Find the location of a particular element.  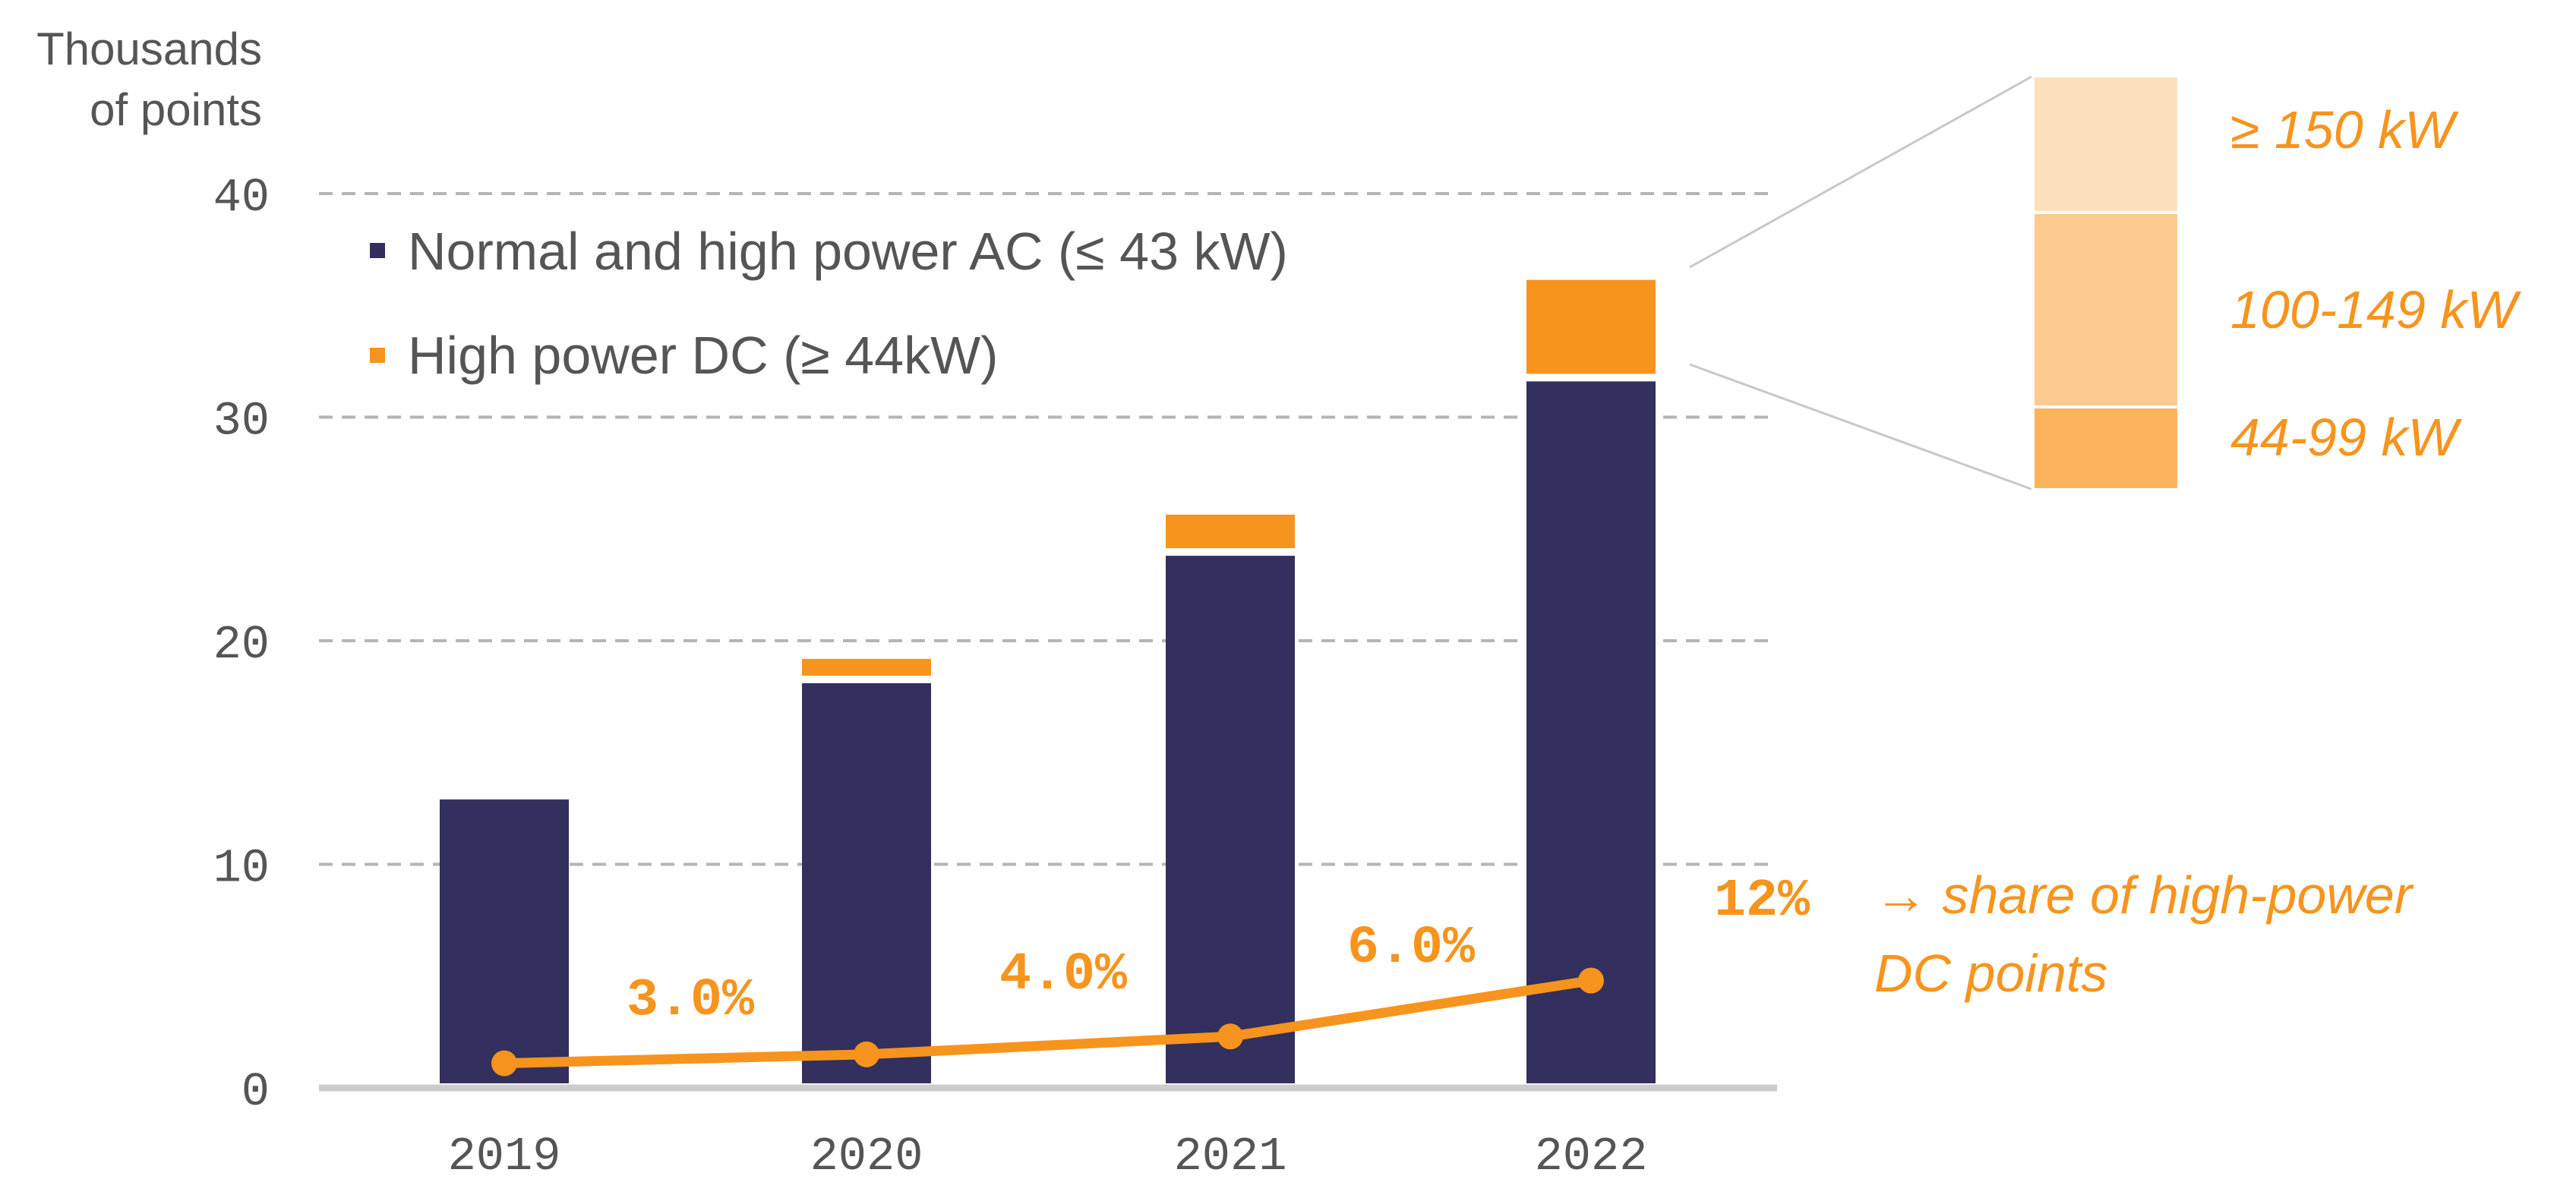

share-label: 12% is located at coordinates (1762, 902).